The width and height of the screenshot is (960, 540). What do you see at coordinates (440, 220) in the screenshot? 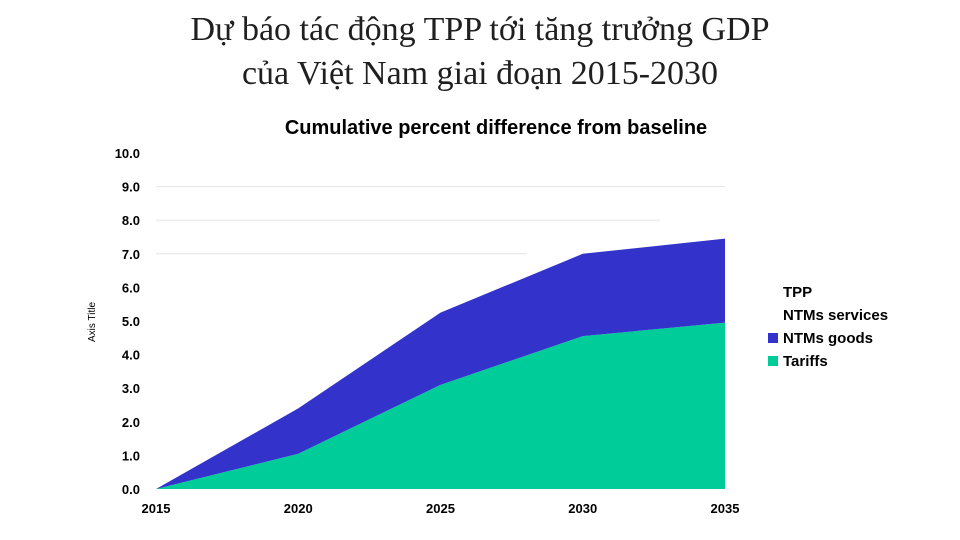
I see `gridlines` at bounding box center [440, 220].